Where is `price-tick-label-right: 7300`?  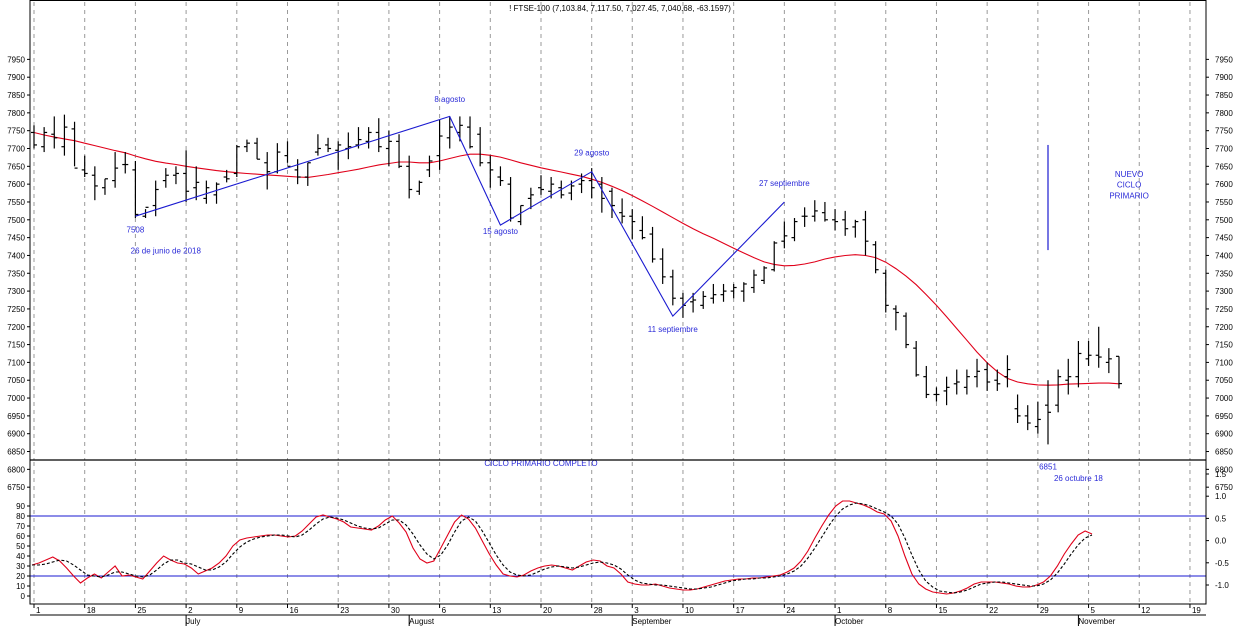
price-tick-label-right: 7300 is located at coordinates (1224, 291).